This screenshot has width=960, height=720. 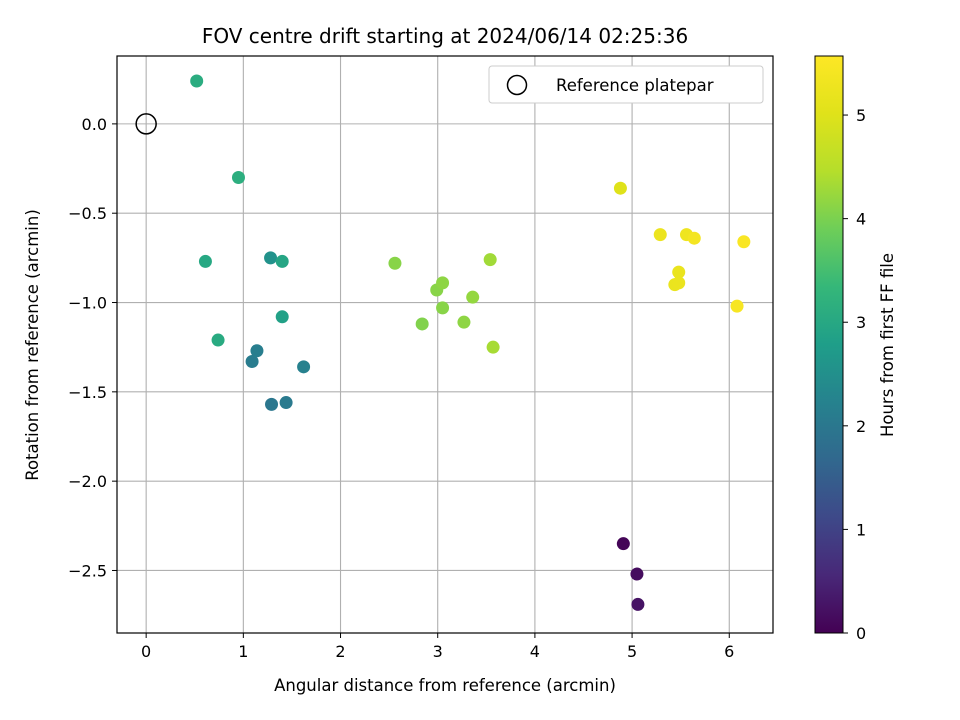 I want to click on colorbar-frame, so click(x=829, y=344).